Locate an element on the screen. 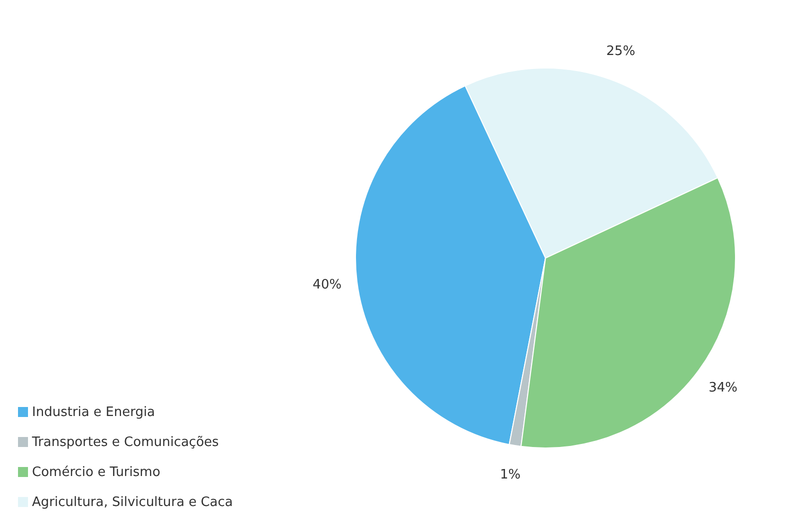  data-label: 25% is located at coordinates (621, 51).